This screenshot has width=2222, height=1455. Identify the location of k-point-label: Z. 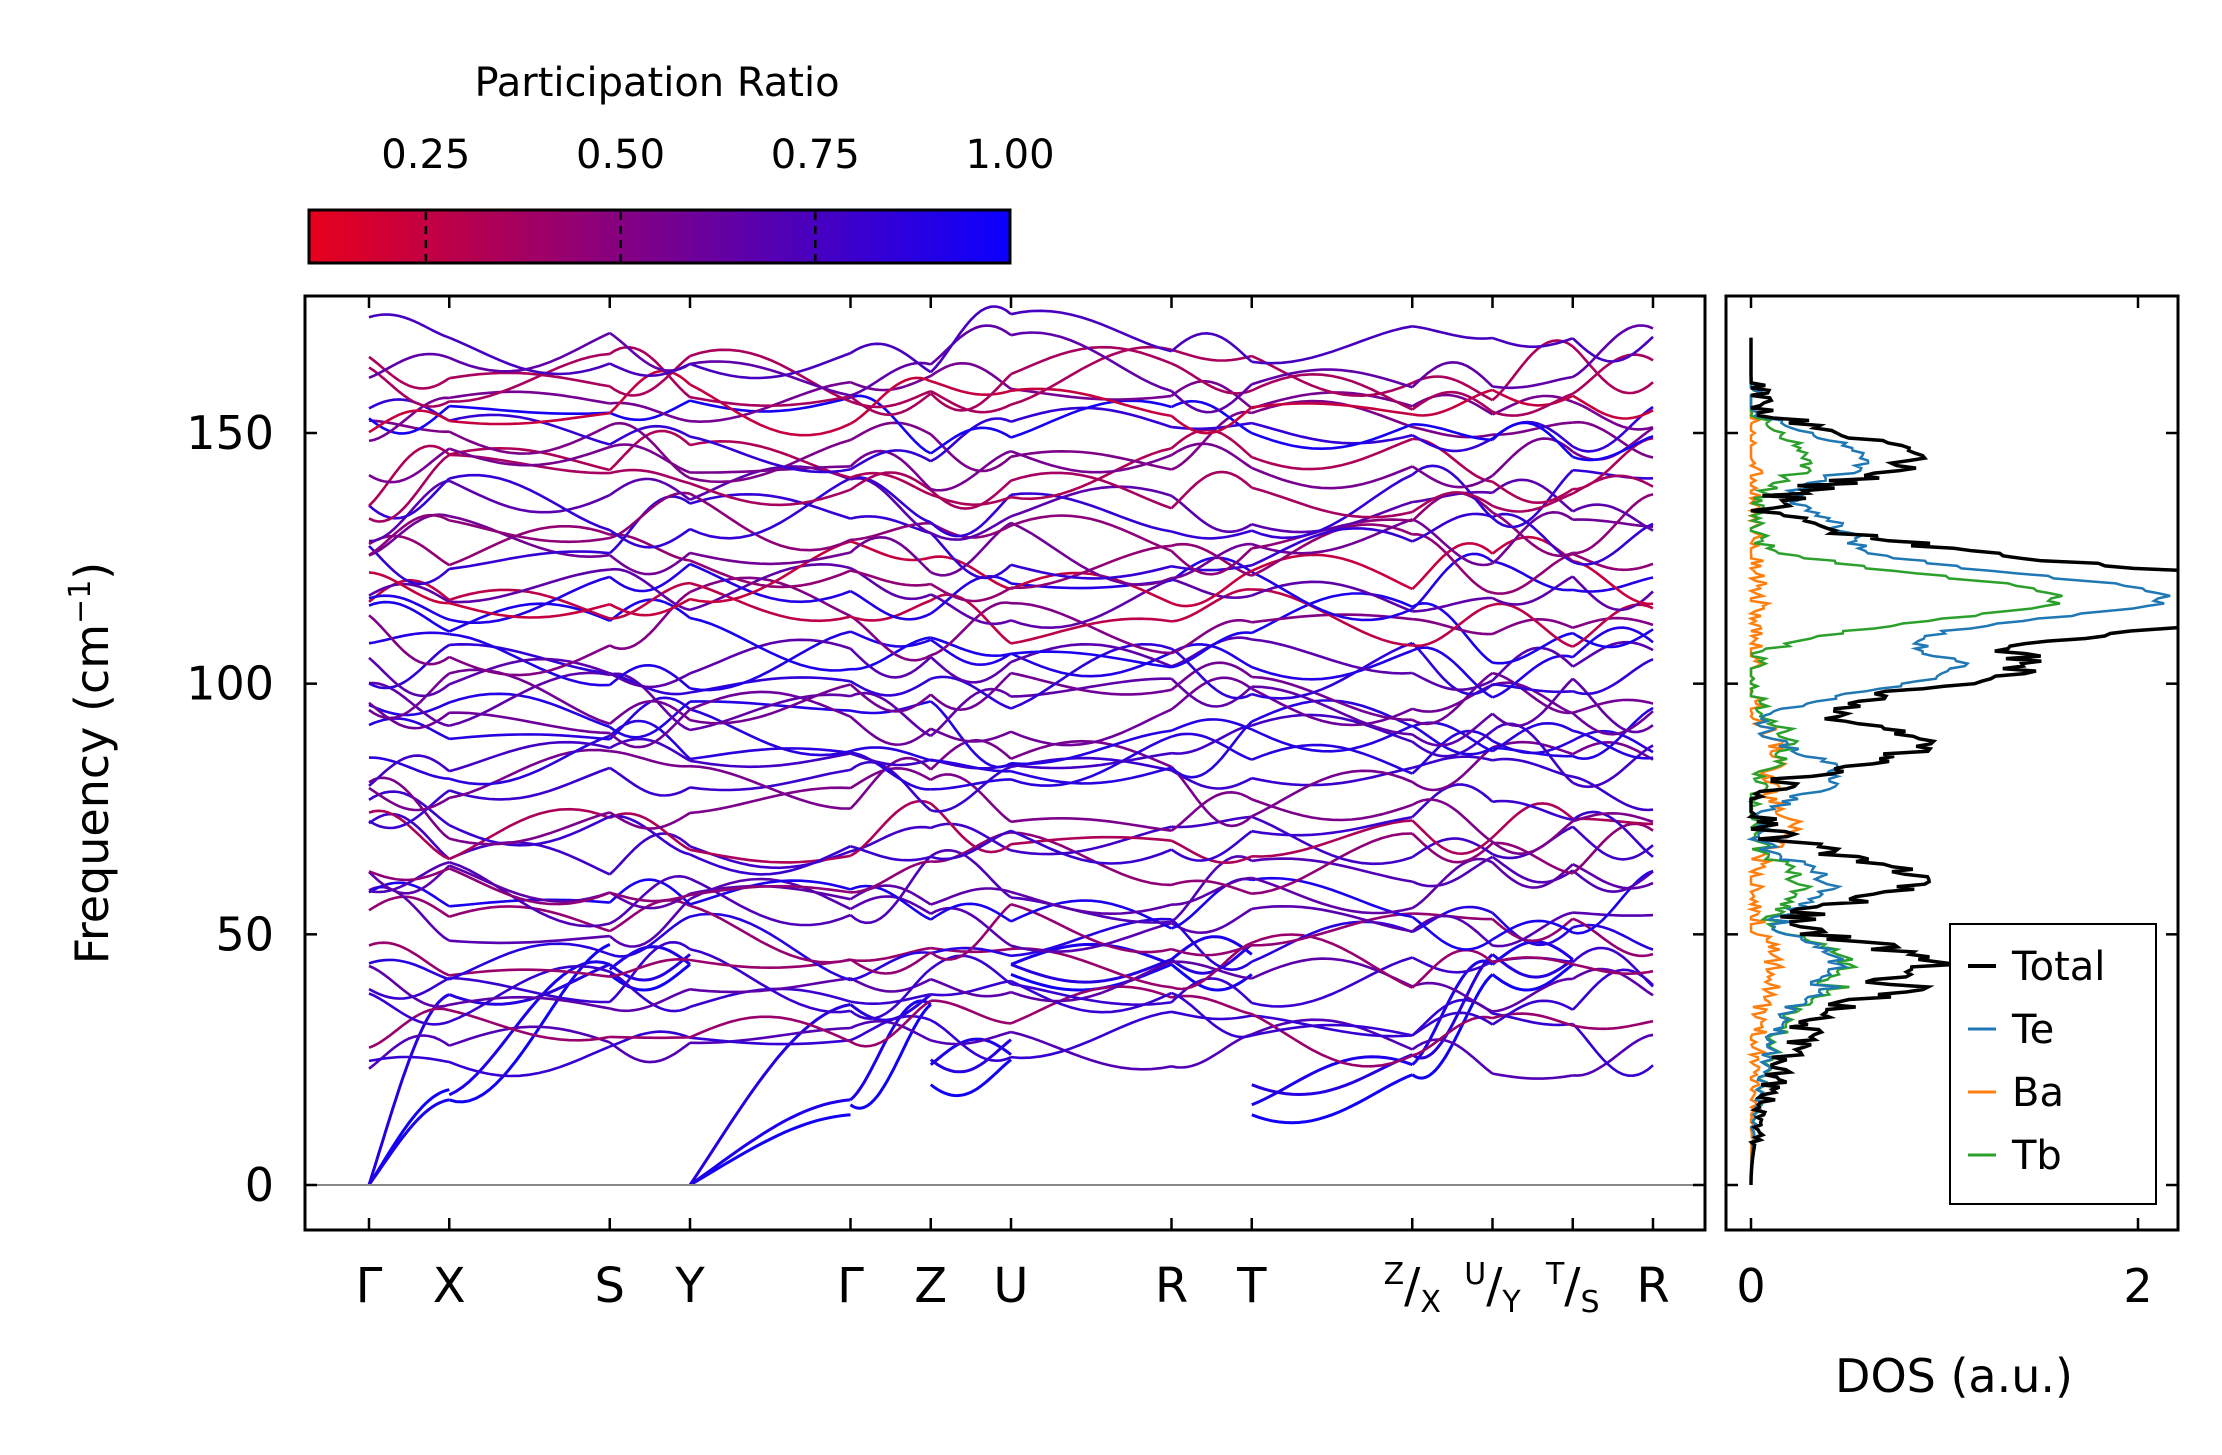
(930, 1286).